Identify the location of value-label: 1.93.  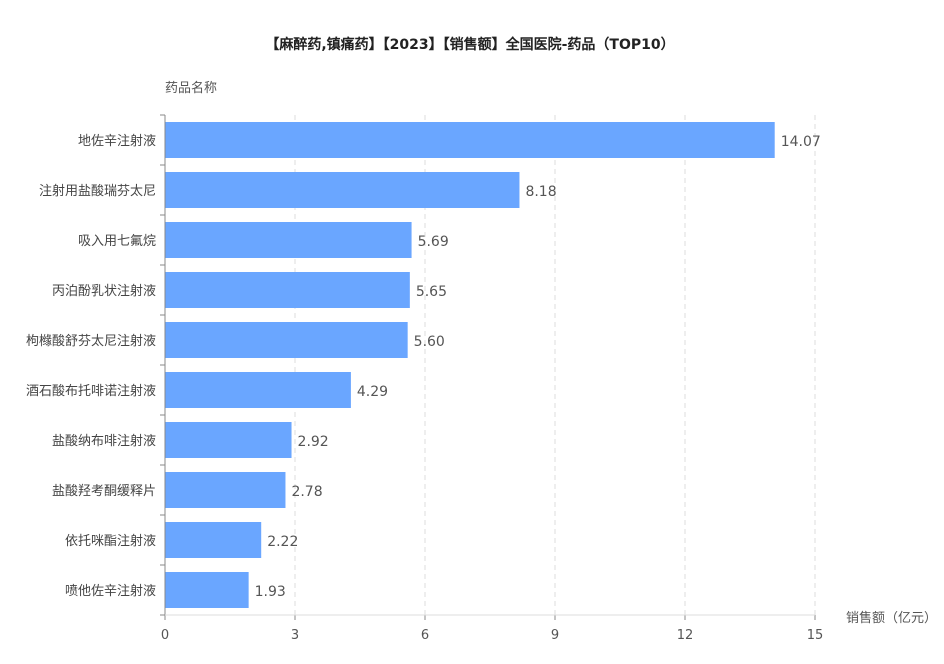
(270, 592).